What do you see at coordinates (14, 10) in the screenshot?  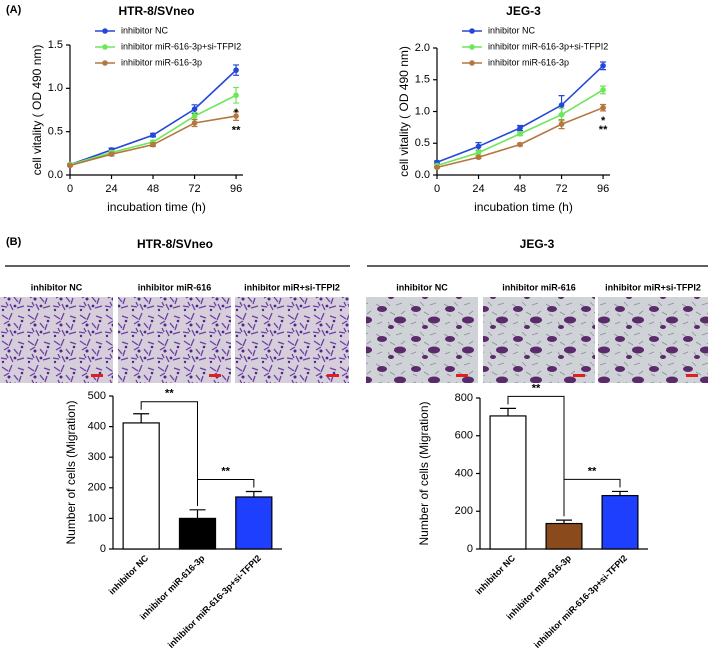 I see `panel-label: (A)` at bounding box center [14, 10].